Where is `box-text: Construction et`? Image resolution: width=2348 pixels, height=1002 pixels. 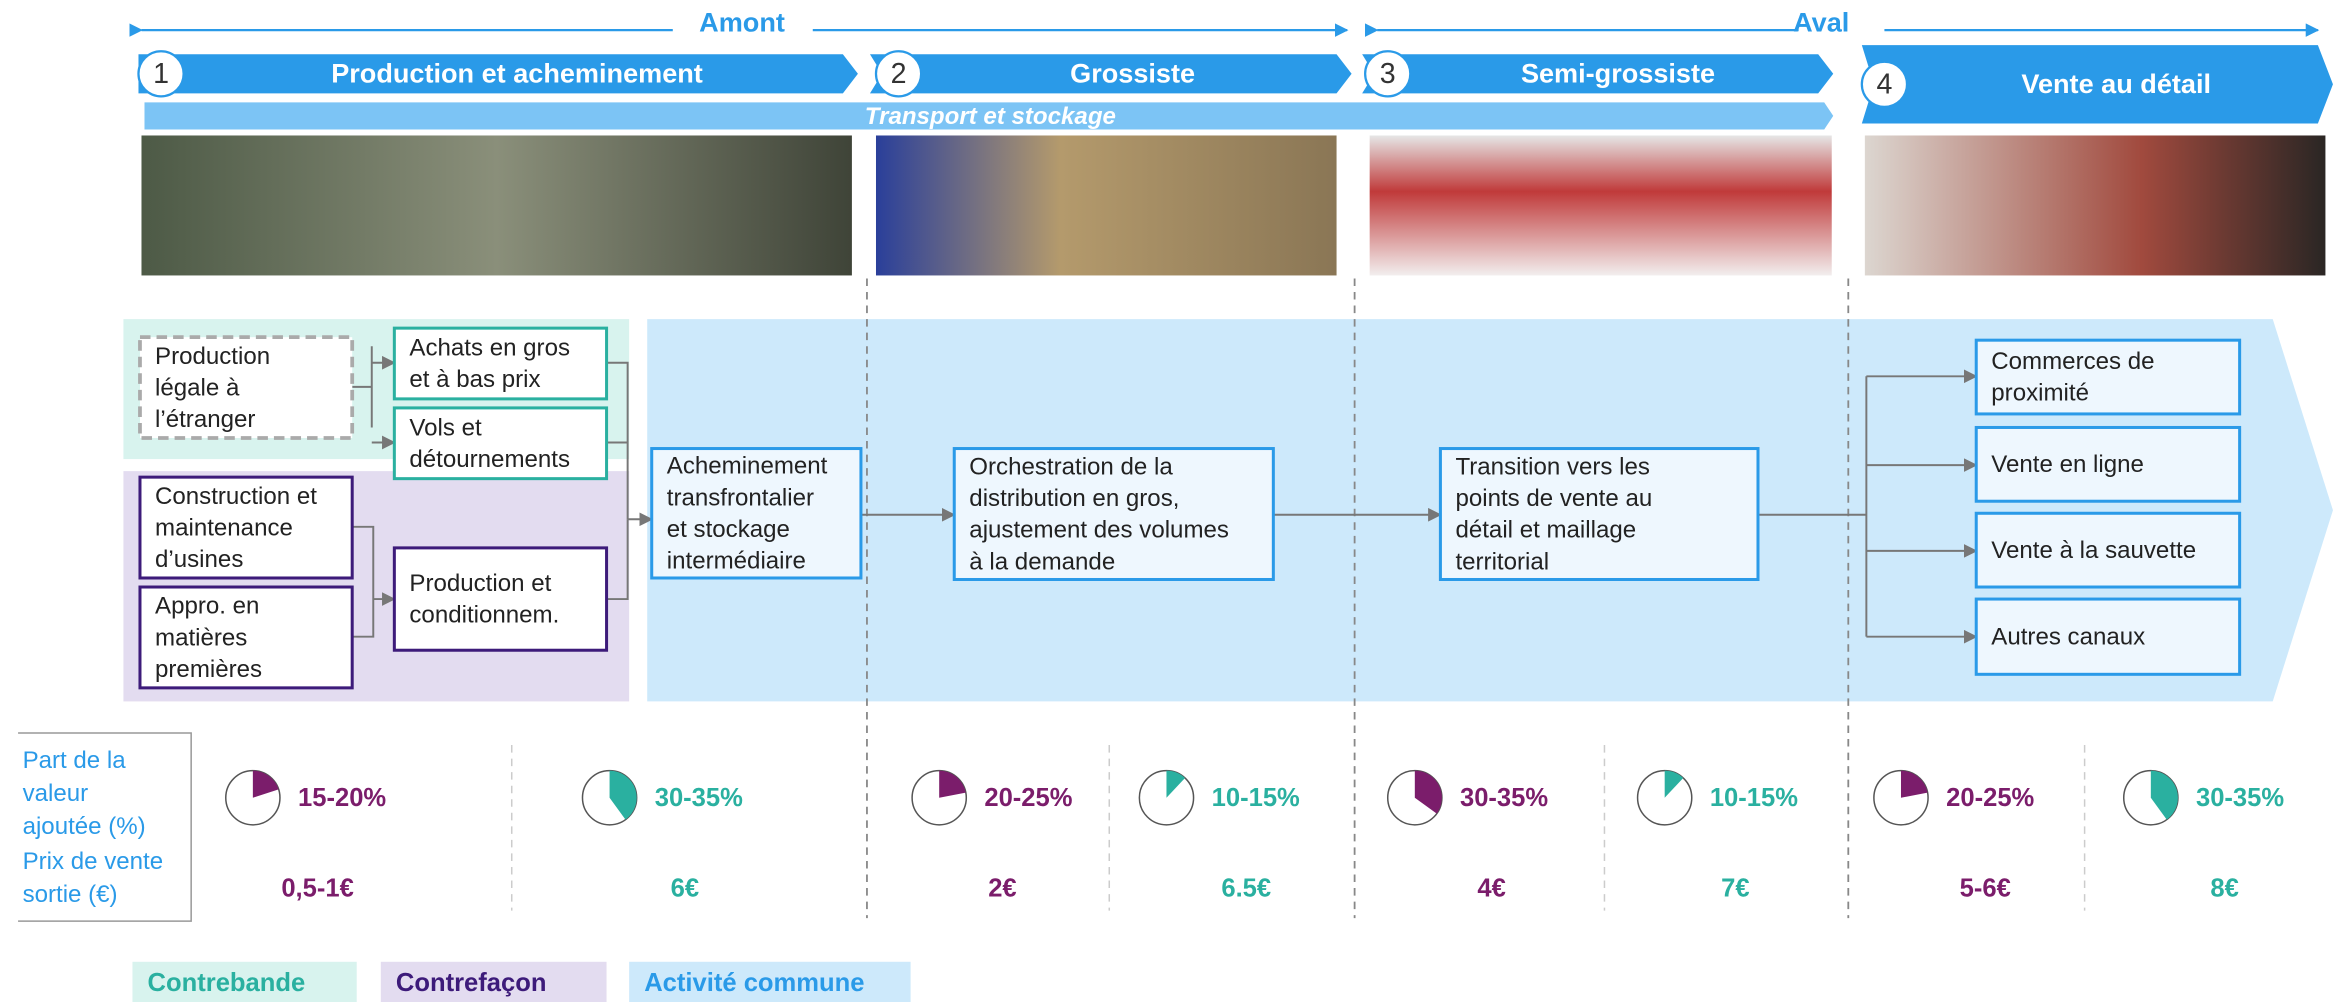
box-text: Construction et is located at coordinates (236, 496).